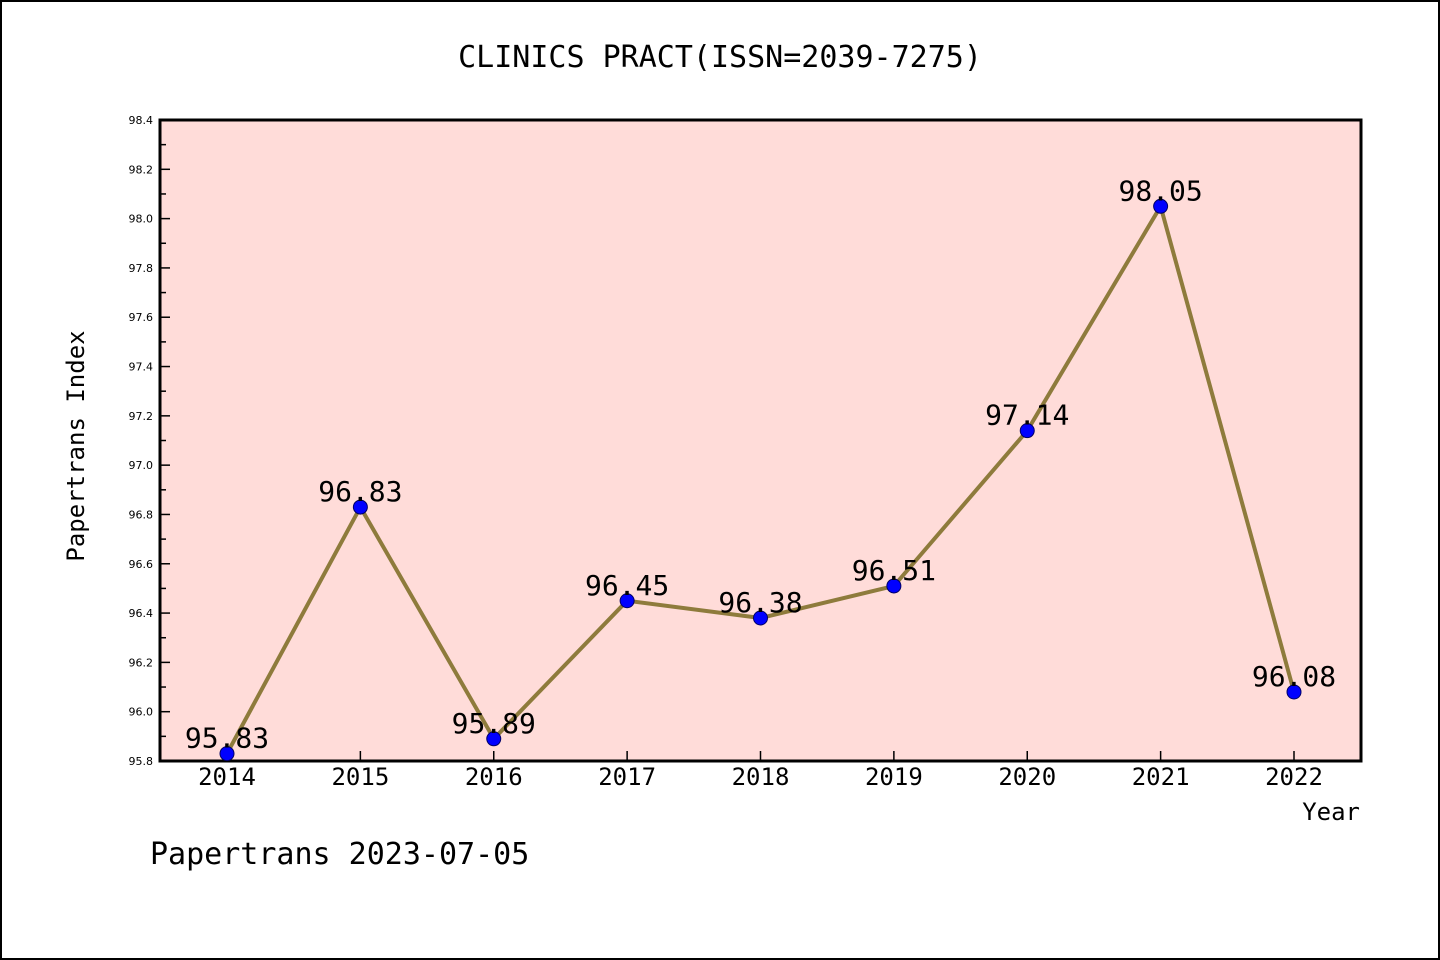 This screenshot has height=960, width=1440. Describe the element at coordinates (494, 723) in the screenshot. I see `data-label: 95.89` at that location.